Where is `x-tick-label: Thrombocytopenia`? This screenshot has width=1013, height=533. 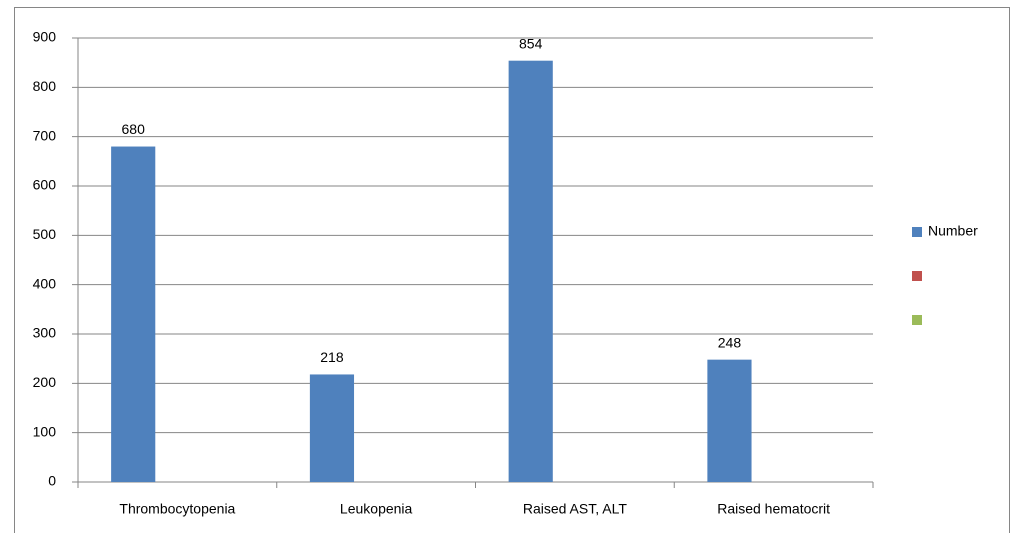
x-tick-label: Thrombocytopenia is located at coordinates (177, 509).